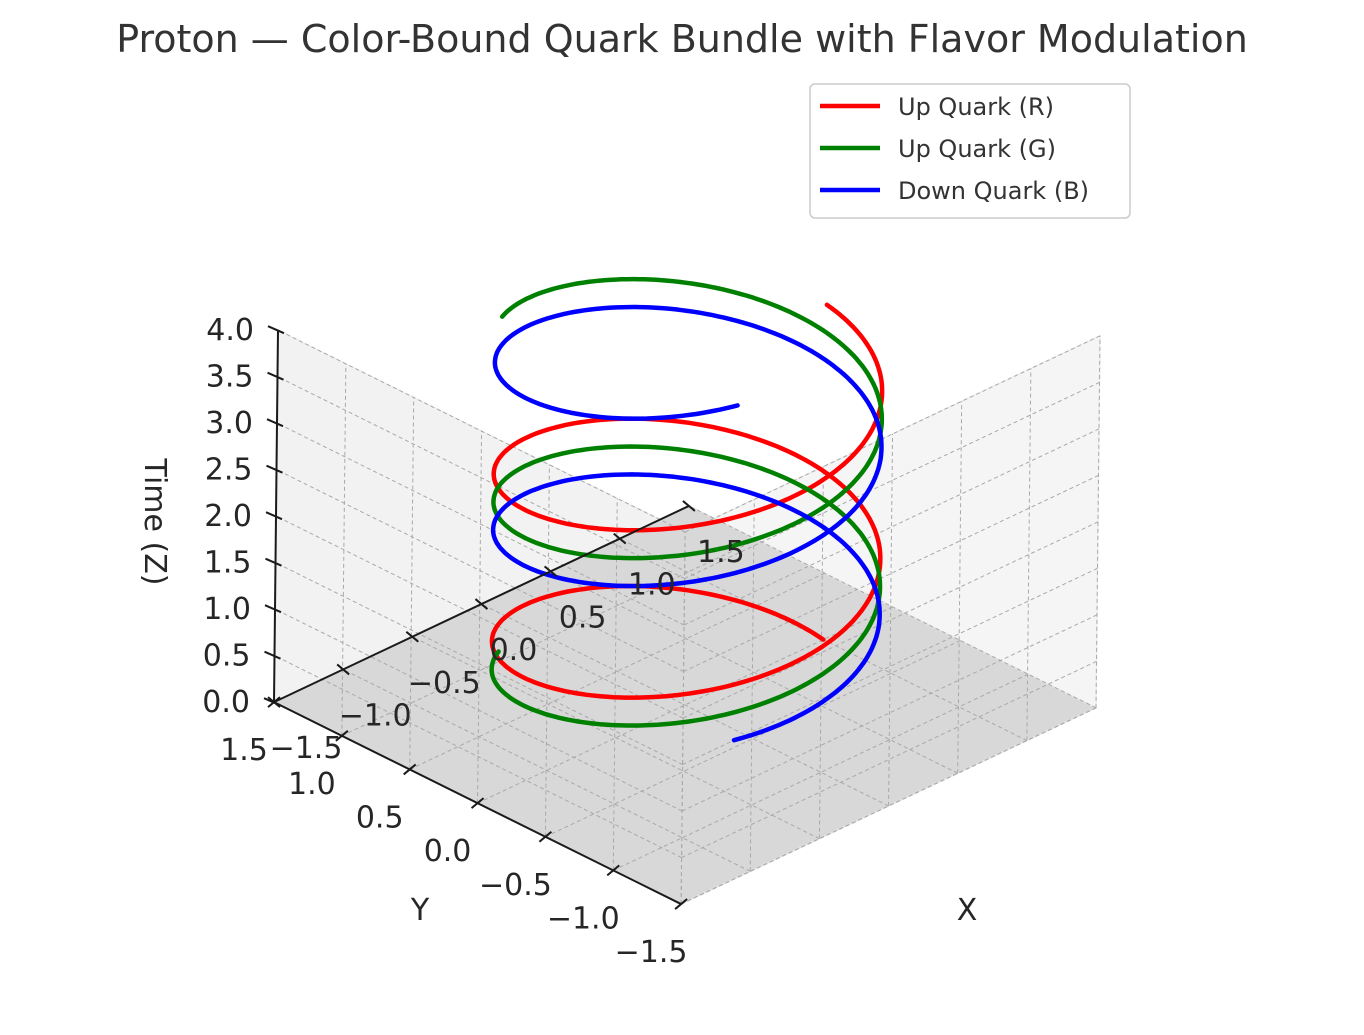 Image resolution: width=1364 pixels, height=1035 pixels. I want to click on legend-box, so click(970, 151).